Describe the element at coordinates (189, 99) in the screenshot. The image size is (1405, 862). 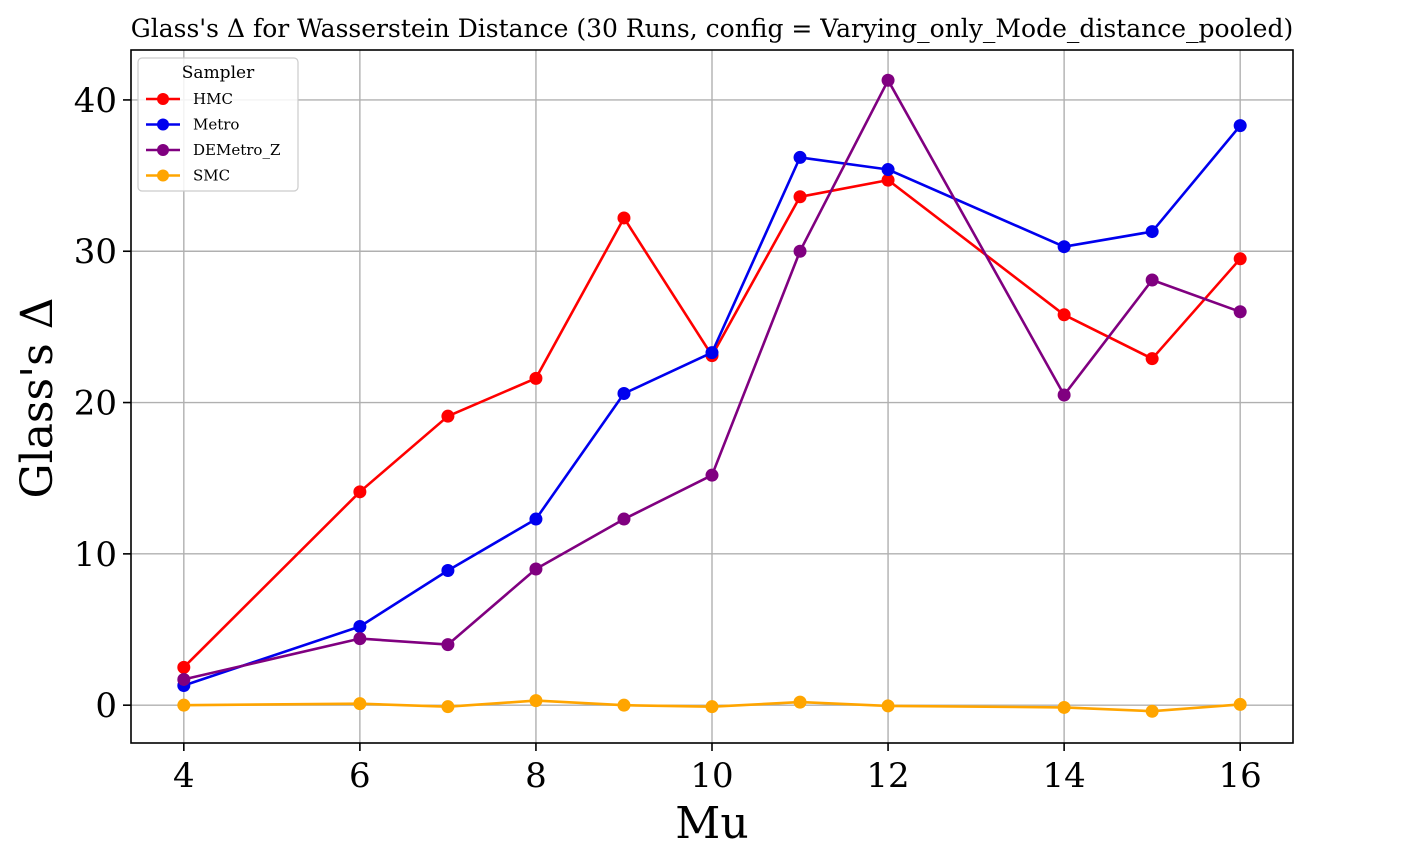
I see `legend-item: HMC` at that location.